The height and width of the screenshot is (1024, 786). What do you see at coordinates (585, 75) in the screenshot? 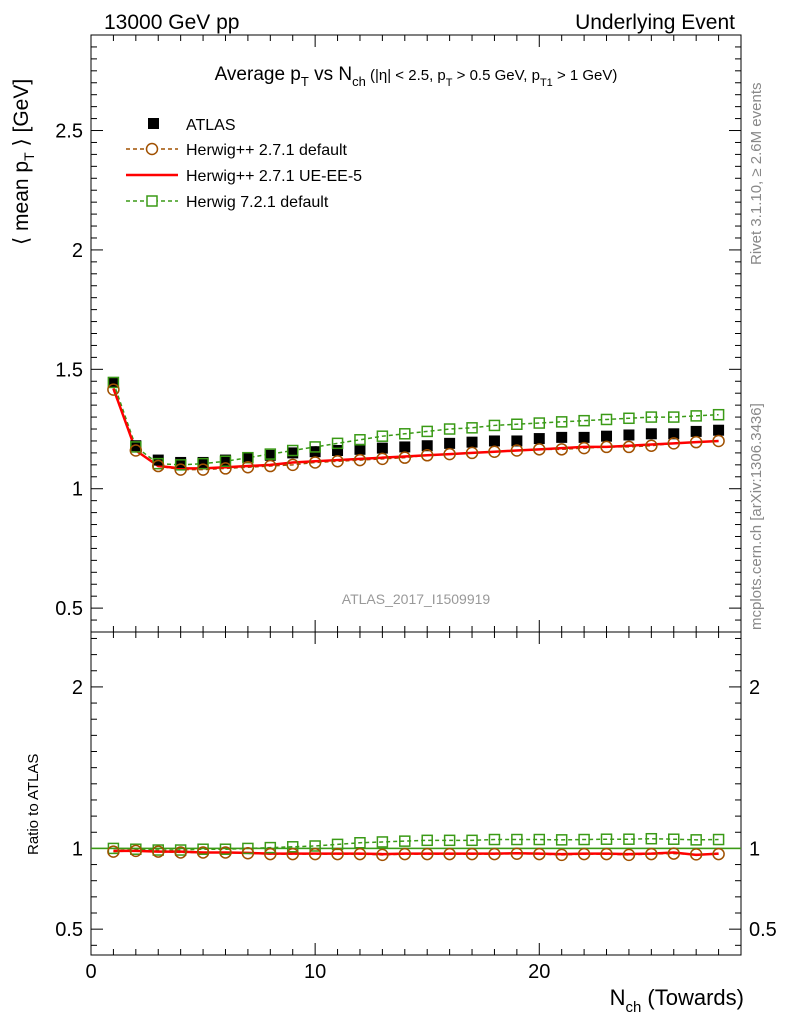
I see `title-cuts-3: > 1 GeV)` at bounding box center [585, 75].